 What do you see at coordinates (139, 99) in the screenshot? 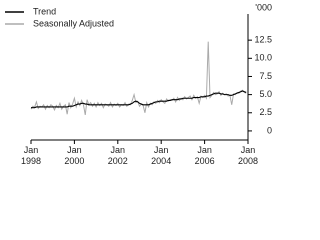
I see `series-line` at bounding box center [139, 99].